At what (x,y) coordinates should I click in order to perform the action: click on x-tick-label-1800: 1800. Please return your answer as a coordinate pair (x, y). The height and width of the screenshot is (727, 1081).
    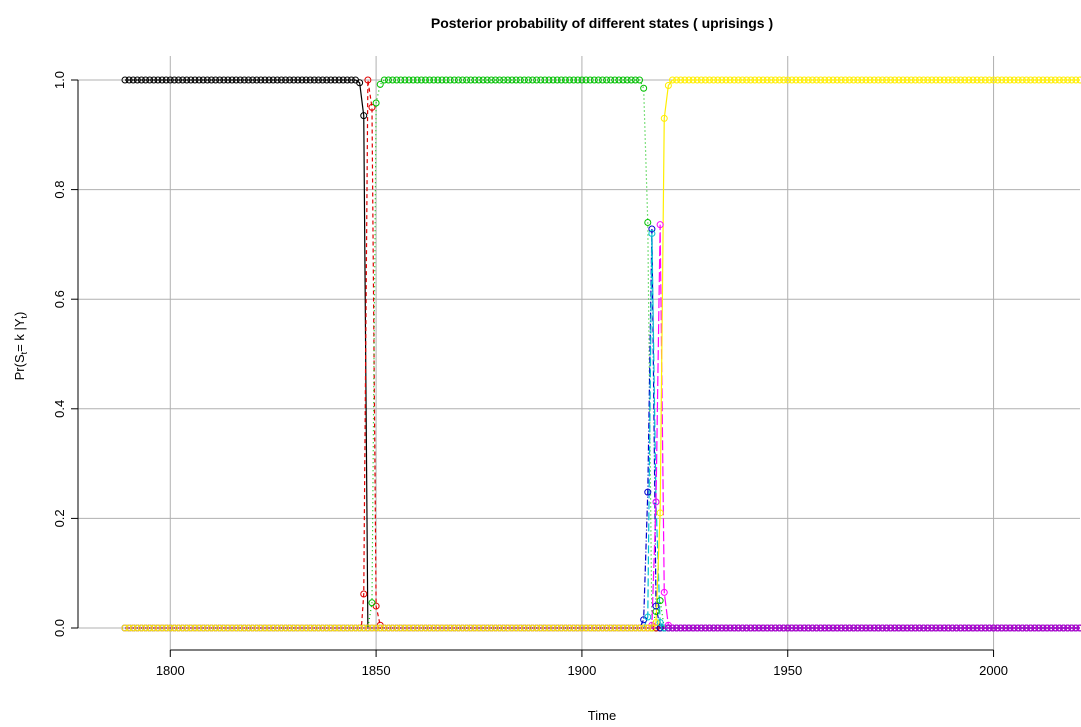
    Looking at the image, I should click on (170, 670).